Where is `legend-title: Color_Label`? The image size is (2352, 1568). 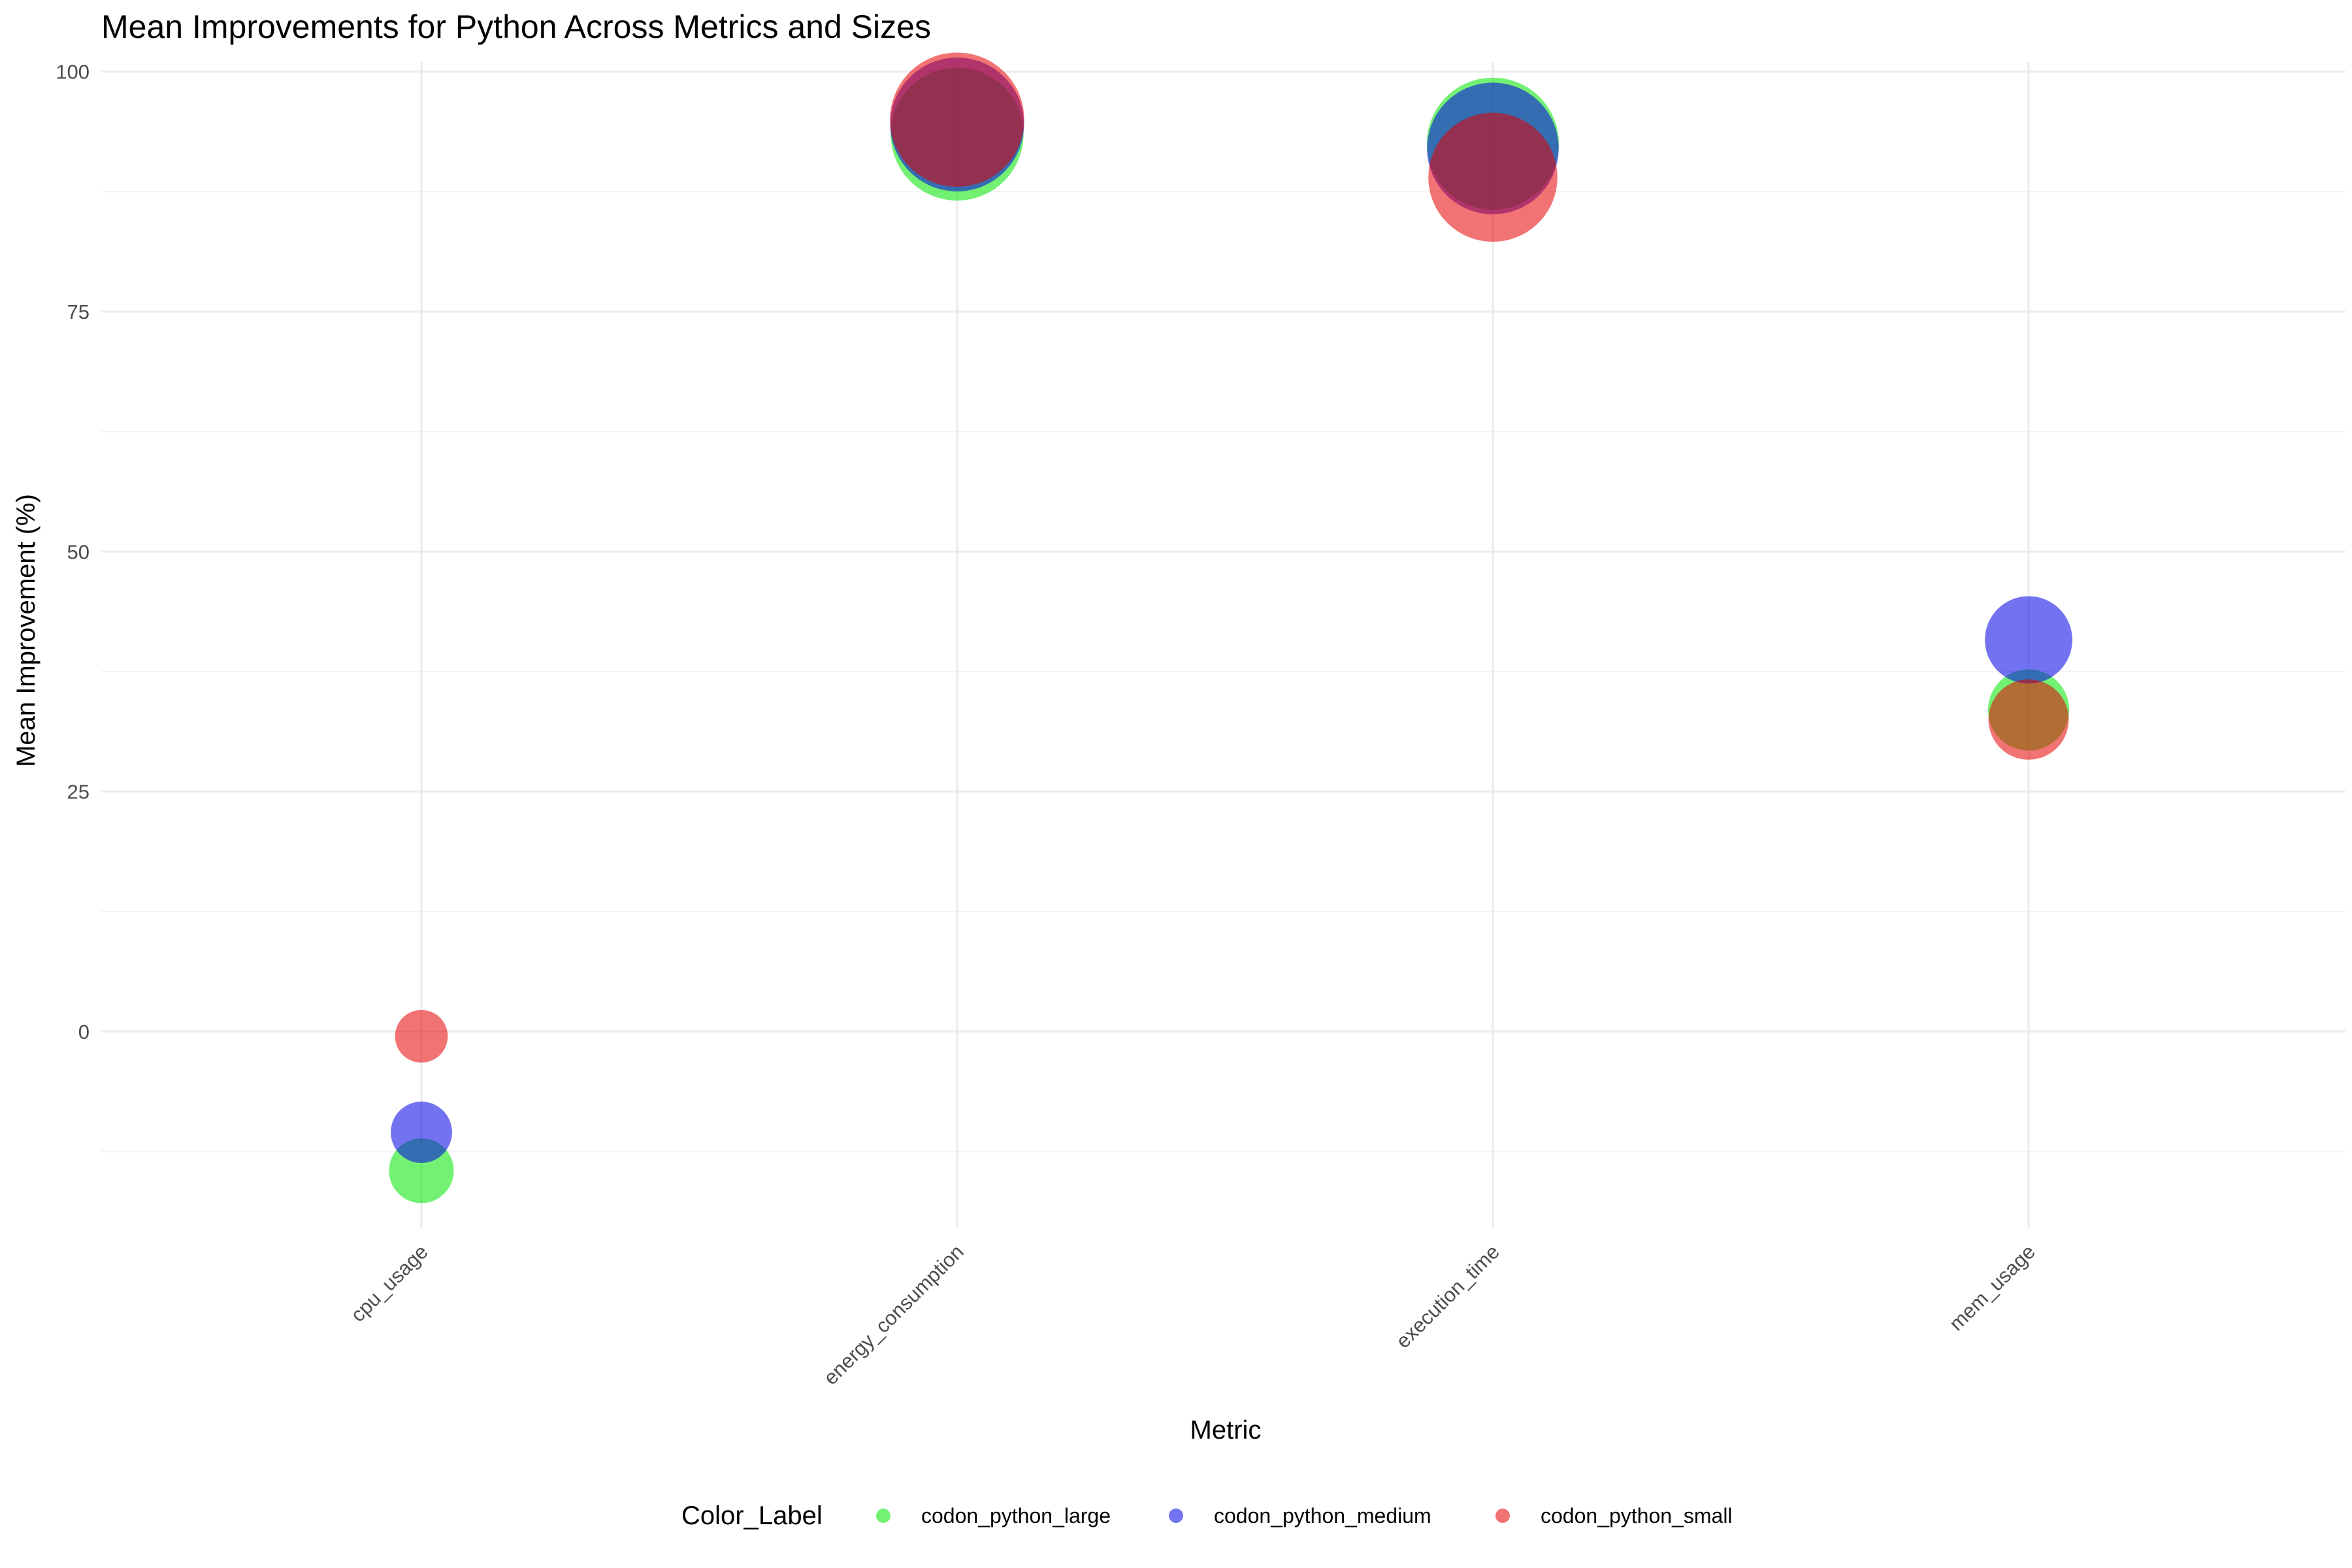 legend-title: Color_Label is located at coordinates (752, 1515).